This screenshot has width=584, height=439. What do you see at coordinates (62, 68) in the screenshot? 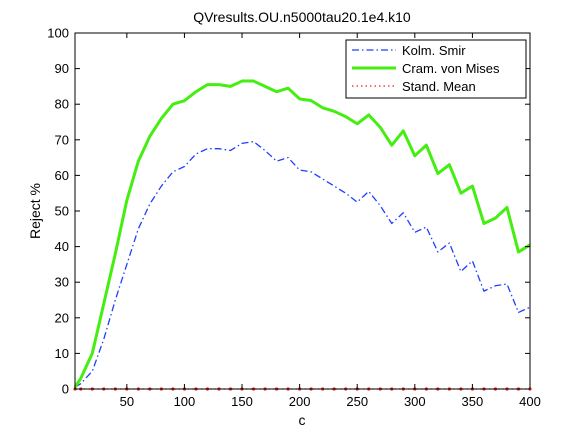
I see `y-tick-label: 90` at bounding box center [62, 68].